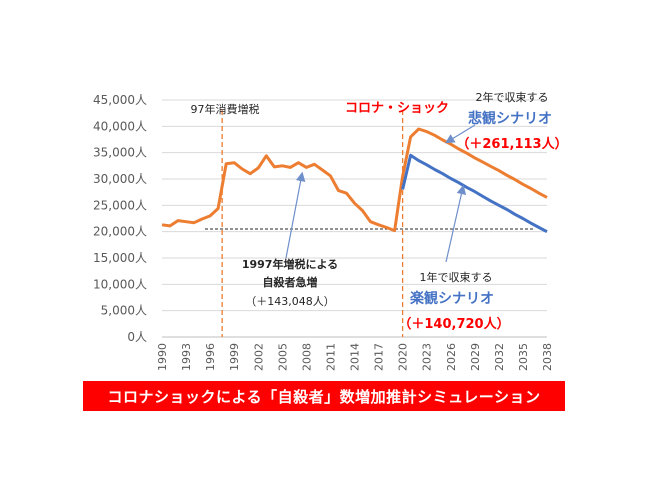 The width and height of the screenshot is (656, 497). I want to click on y-tick-label: 10,000人, so click(120, 284).